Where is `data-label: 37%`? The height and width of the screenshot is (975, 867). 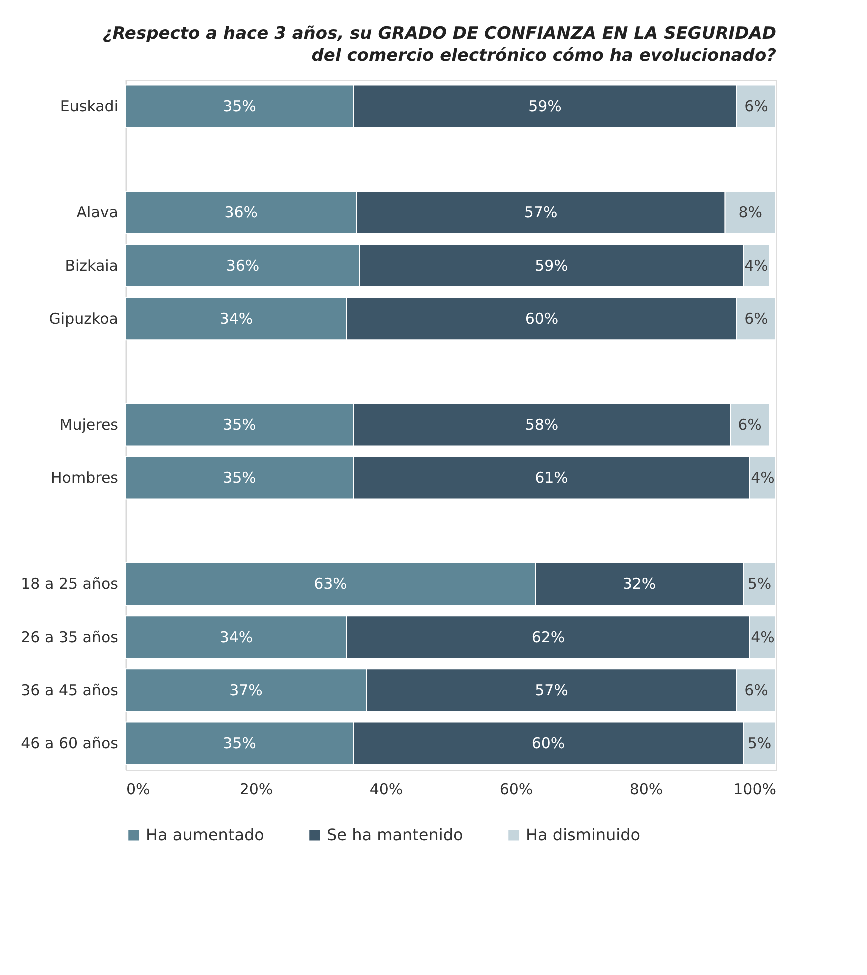 data-label: 37% is located at coordinates (246, 690).